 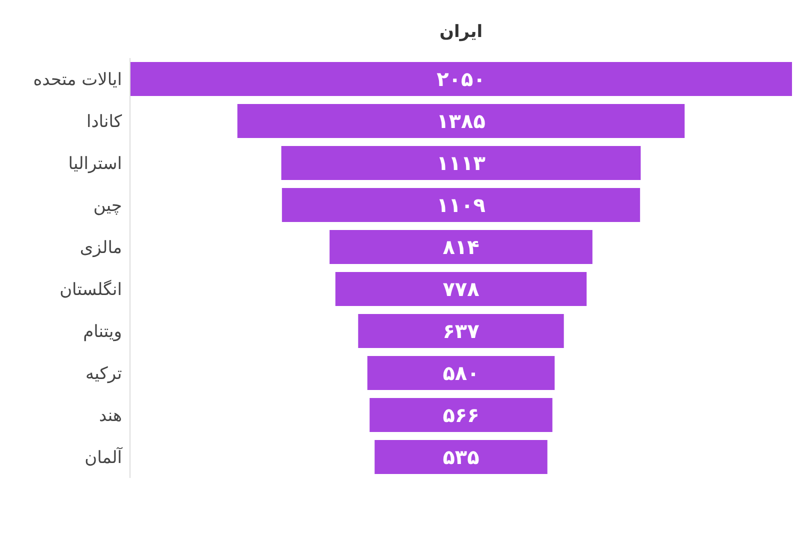 What do you see at coordinates (461, 32) in the screenshot?
I see `text: ایران` at bounding box center [461, 32].